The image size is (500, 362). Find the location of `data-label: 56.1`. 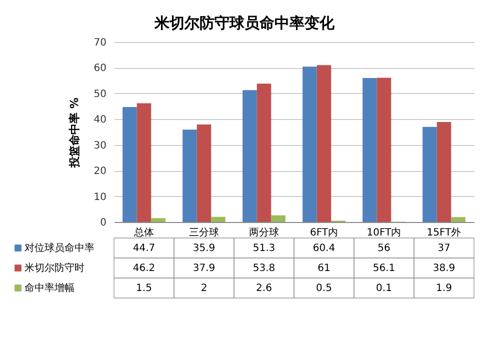

data-label: 56.1 is located at coordinates (384, 268).